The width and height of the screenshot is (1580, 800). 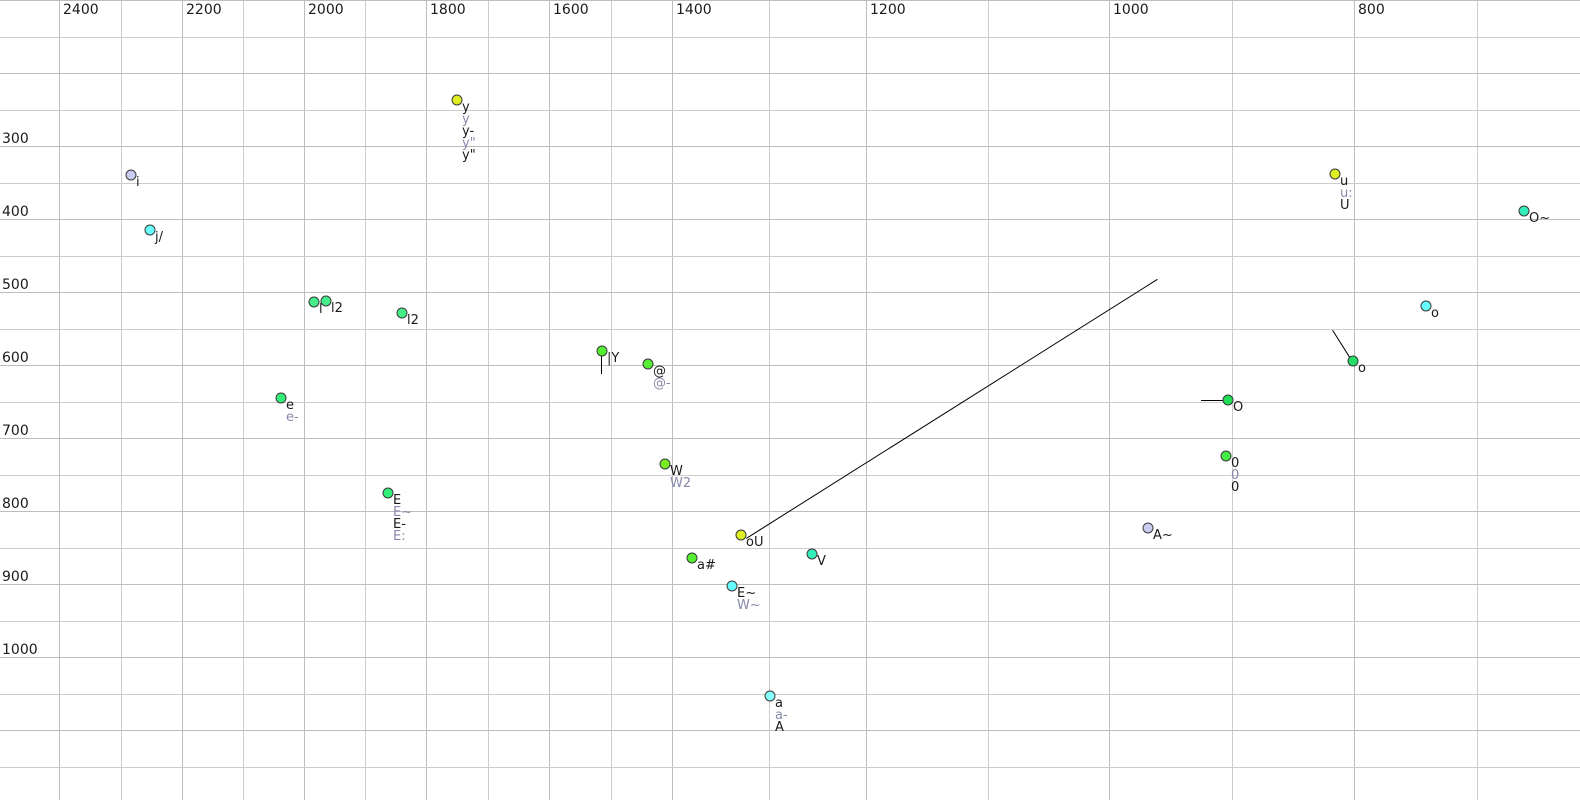 I want to click on x-tick-label: 1200, so click(x=888, y=10).